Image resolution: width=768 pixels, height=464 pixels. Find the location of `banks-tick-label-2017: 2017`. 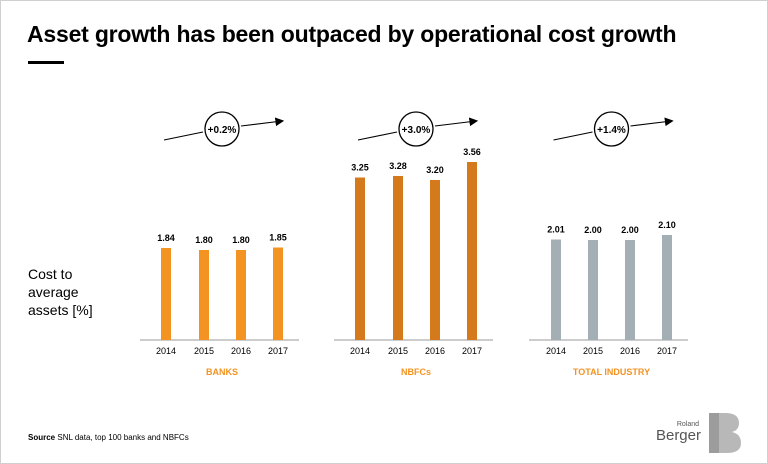

banks-tick-label-2017: 2017 is located at coordinates (278, 351).